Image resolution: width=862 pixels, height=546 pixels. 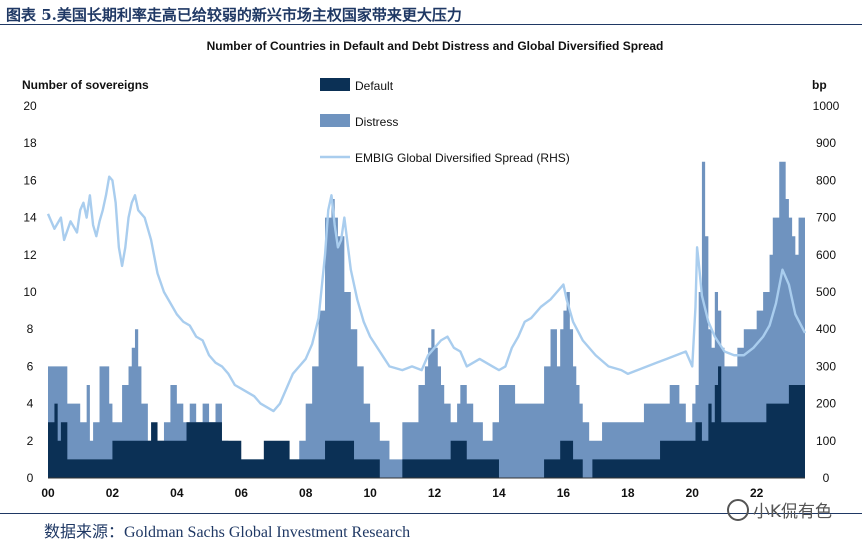 I want to click on y-tick-label: 8, so click(x=30, y=329).